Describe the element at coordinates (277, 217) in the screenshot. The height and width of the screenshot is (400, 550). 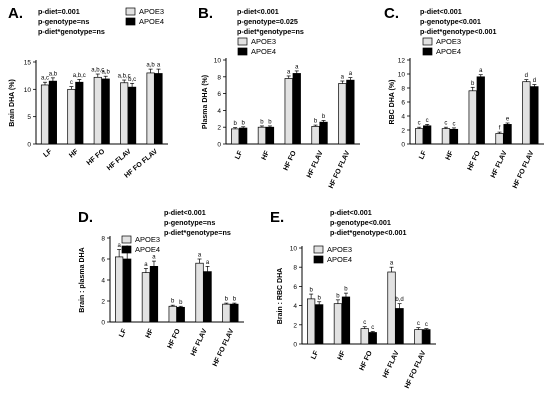
I see `panel-label: E.` at that location.